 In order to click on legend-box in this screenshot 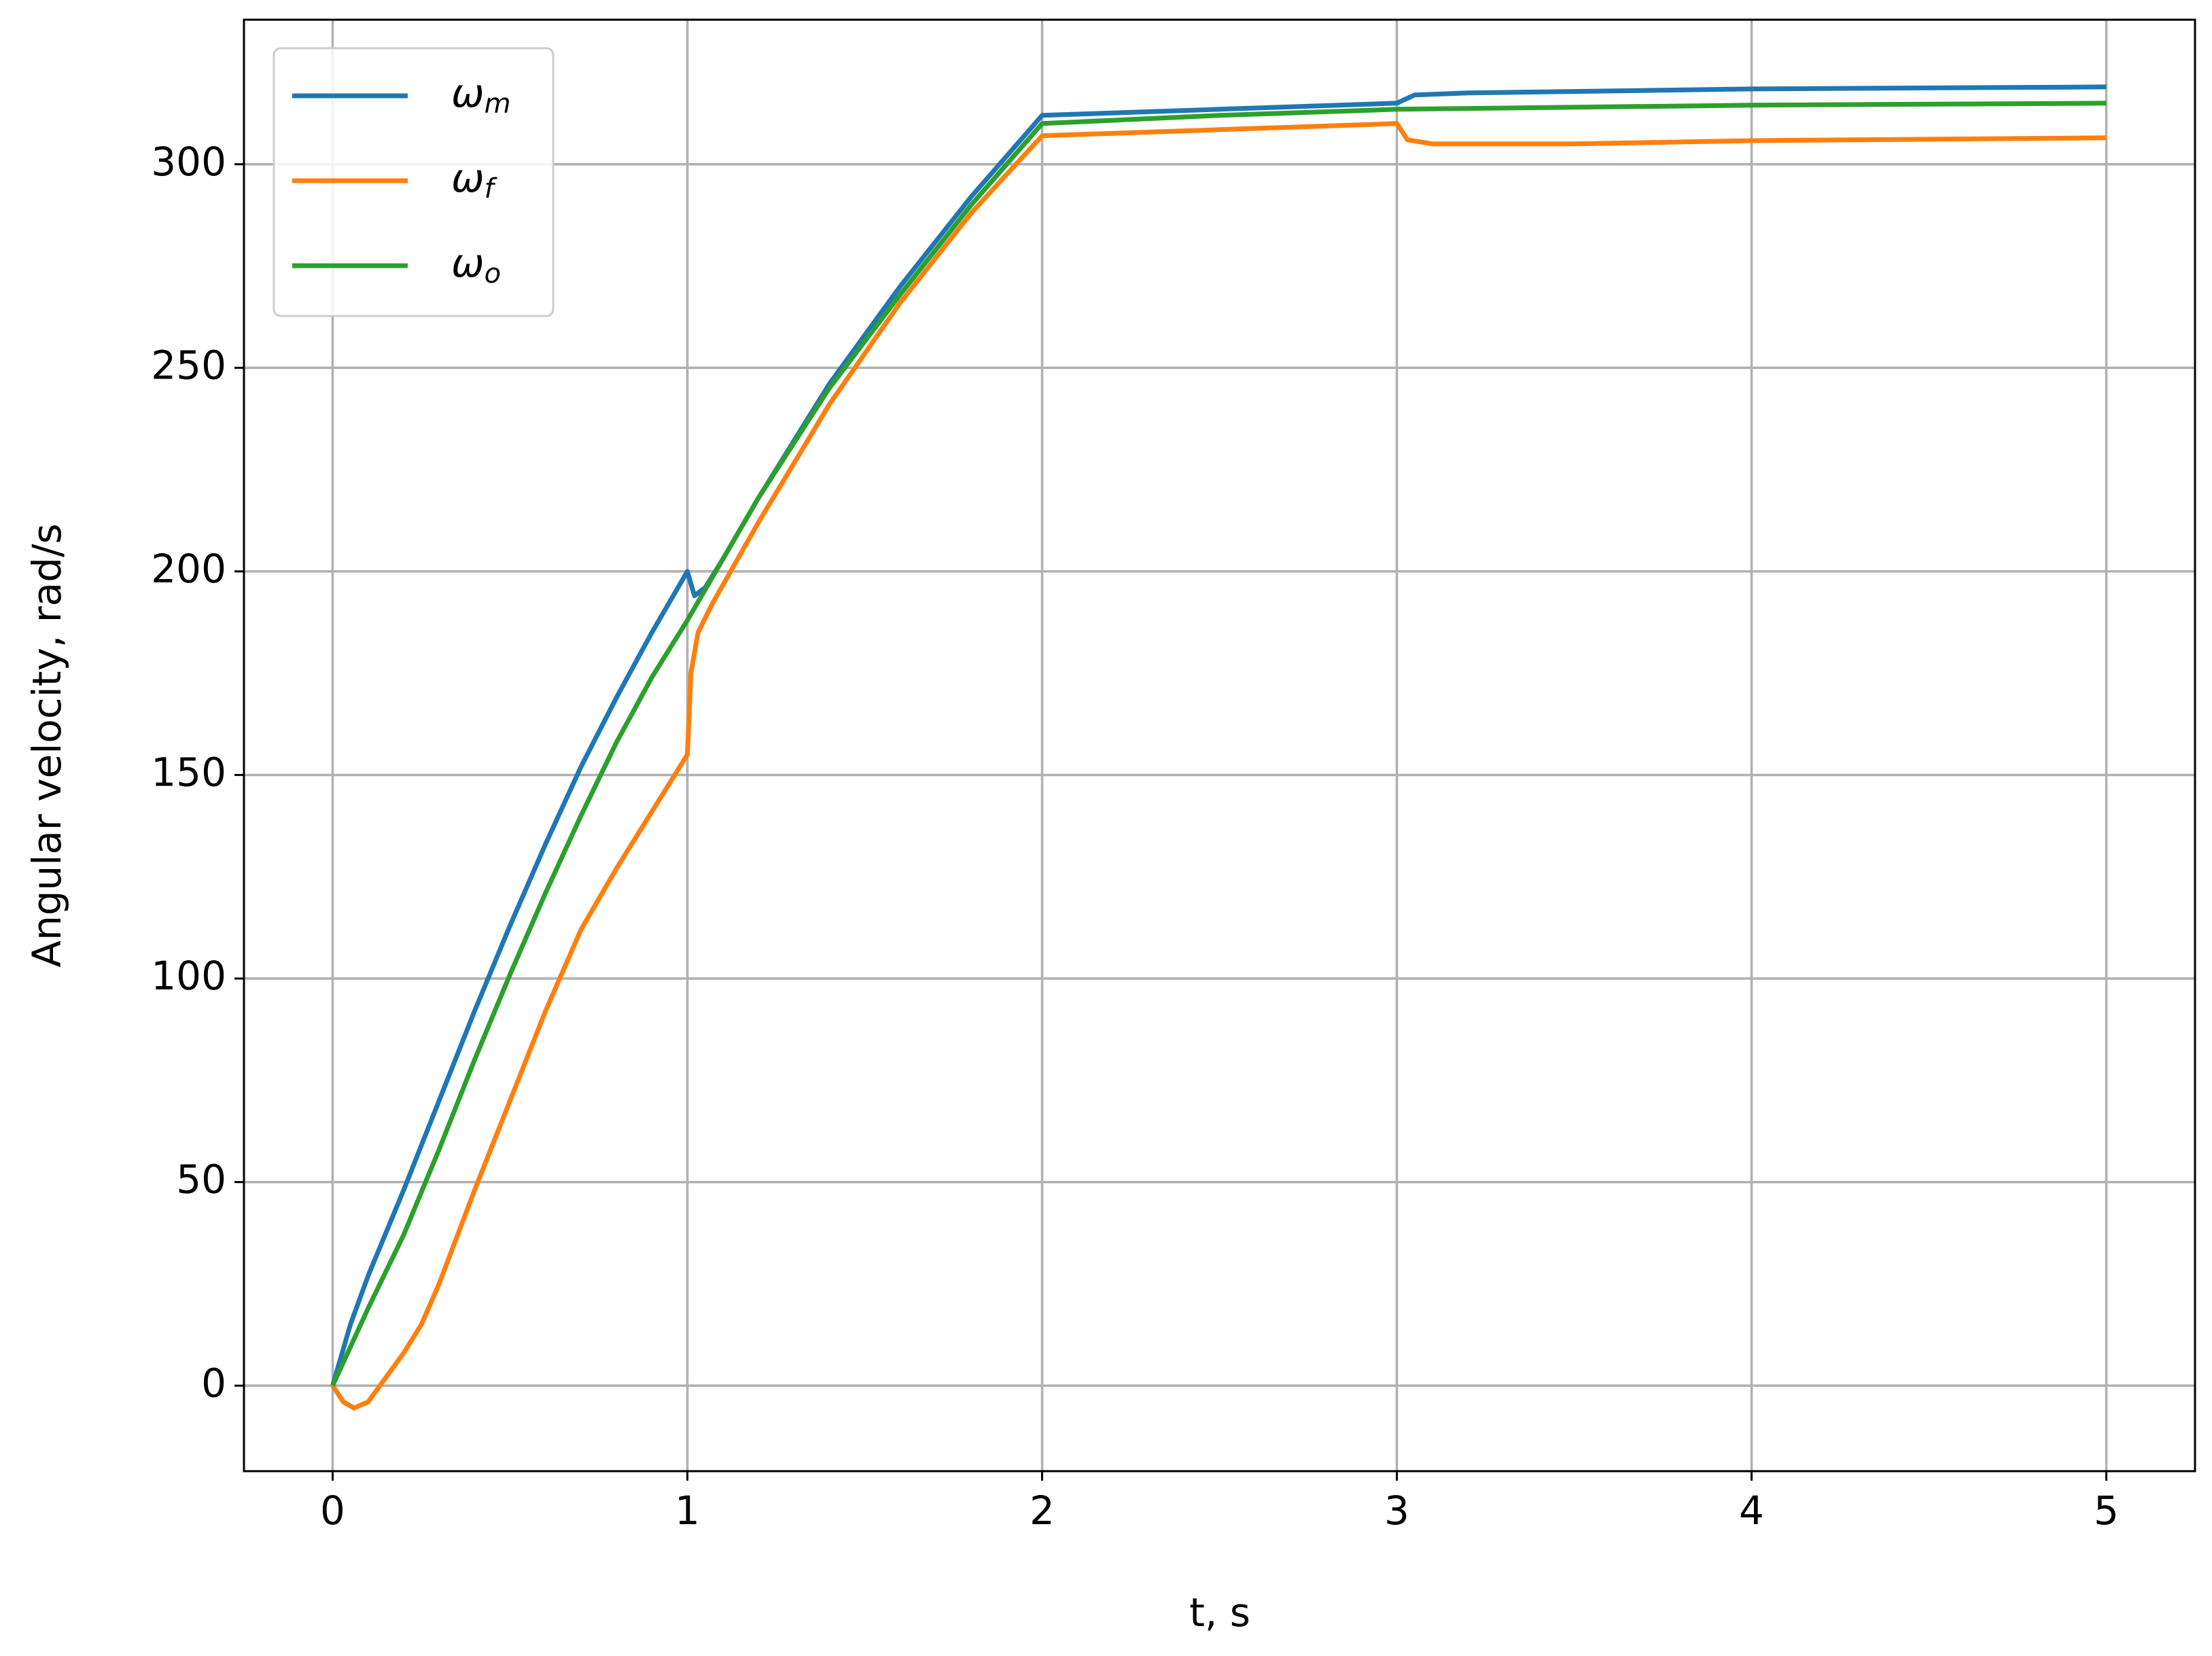, I will do `click(414, 182)`.